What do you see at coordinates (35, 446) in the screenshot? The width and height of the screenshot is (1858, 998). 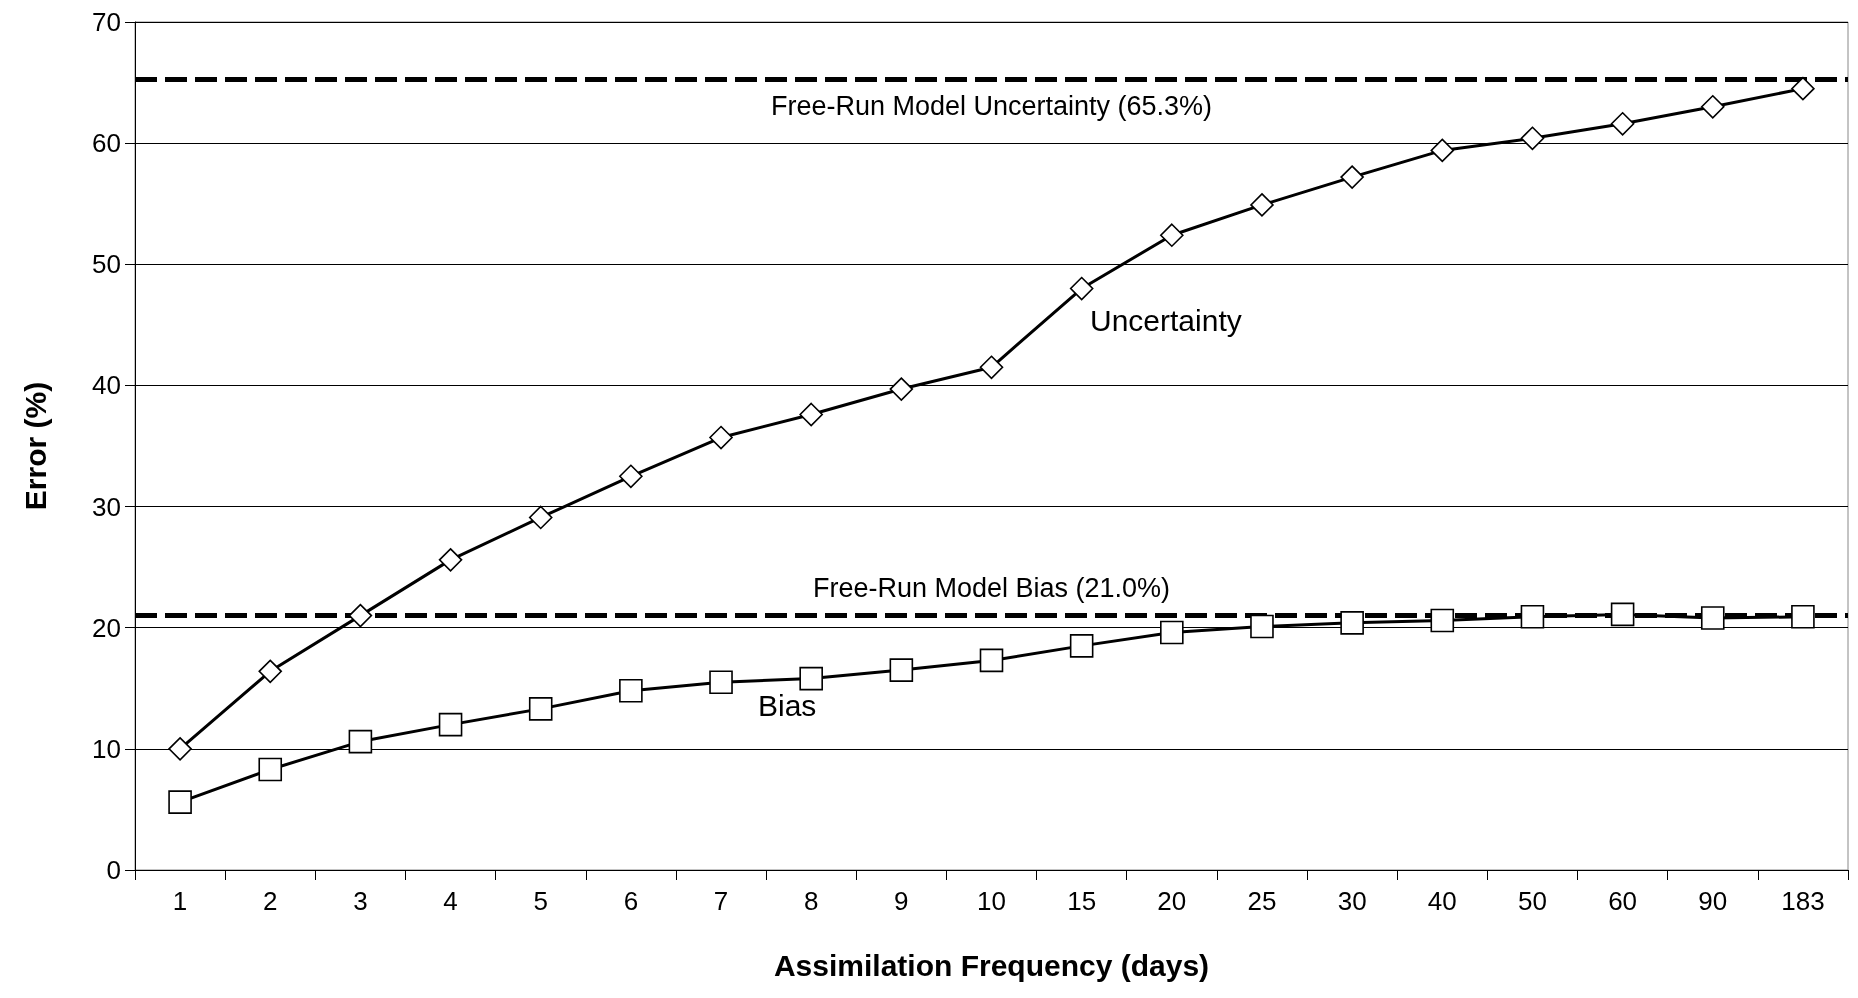 I see `y-axis-title: Error (%)` at bounding box center [35, 446].